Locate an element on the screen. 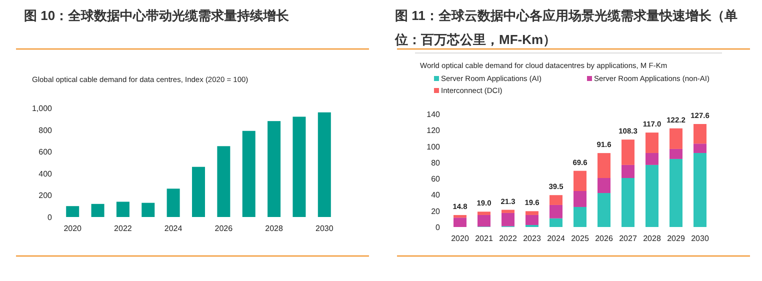  x-tick-label: 2023 is located at coordinates (532, 238).